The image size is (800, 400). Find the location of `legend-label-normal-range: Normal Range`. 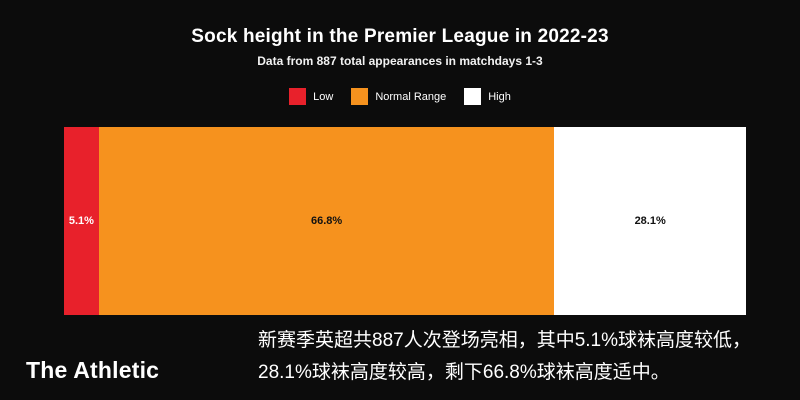

legend-label-normal-range: Normal Range is located at coordinates (411, 96).